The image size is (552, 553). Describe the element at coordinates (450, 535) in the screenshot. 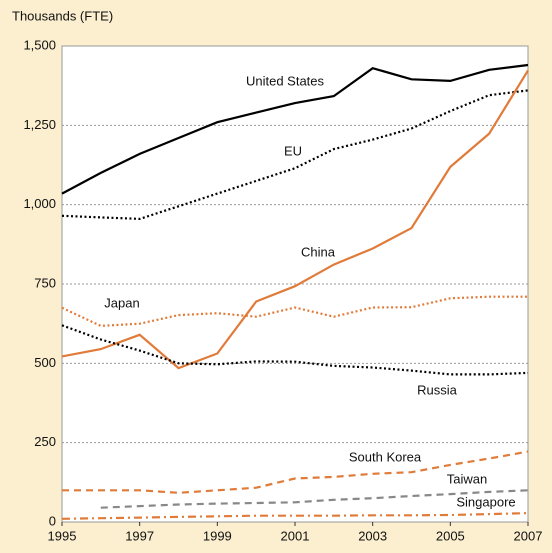

I see `x-tick-label: 2005` at that location.